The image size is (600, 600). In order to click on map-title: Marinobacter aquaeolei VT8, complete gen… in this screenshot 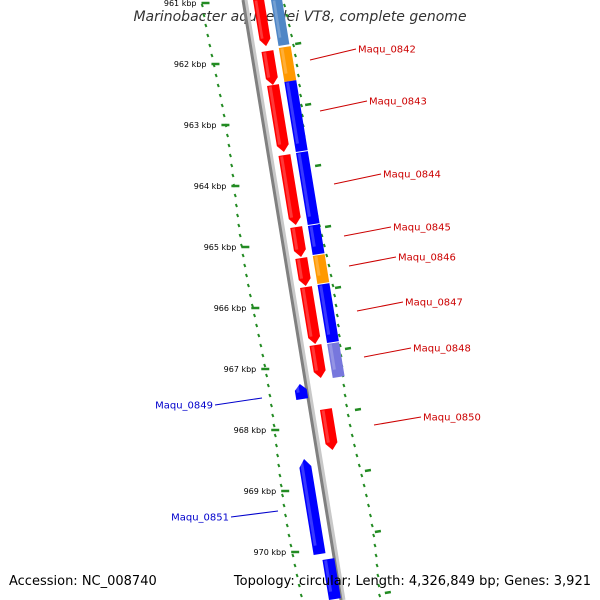, I will do `click(300, 17)`.